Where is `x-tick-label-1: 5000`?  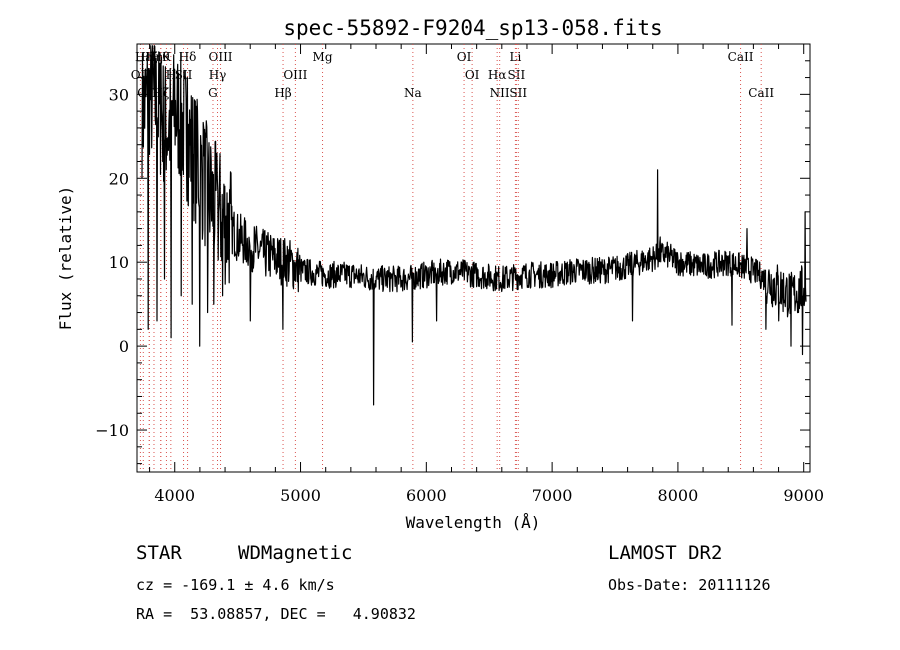 x-tick-label-1: 5000 is located at coordinates (300, 495).